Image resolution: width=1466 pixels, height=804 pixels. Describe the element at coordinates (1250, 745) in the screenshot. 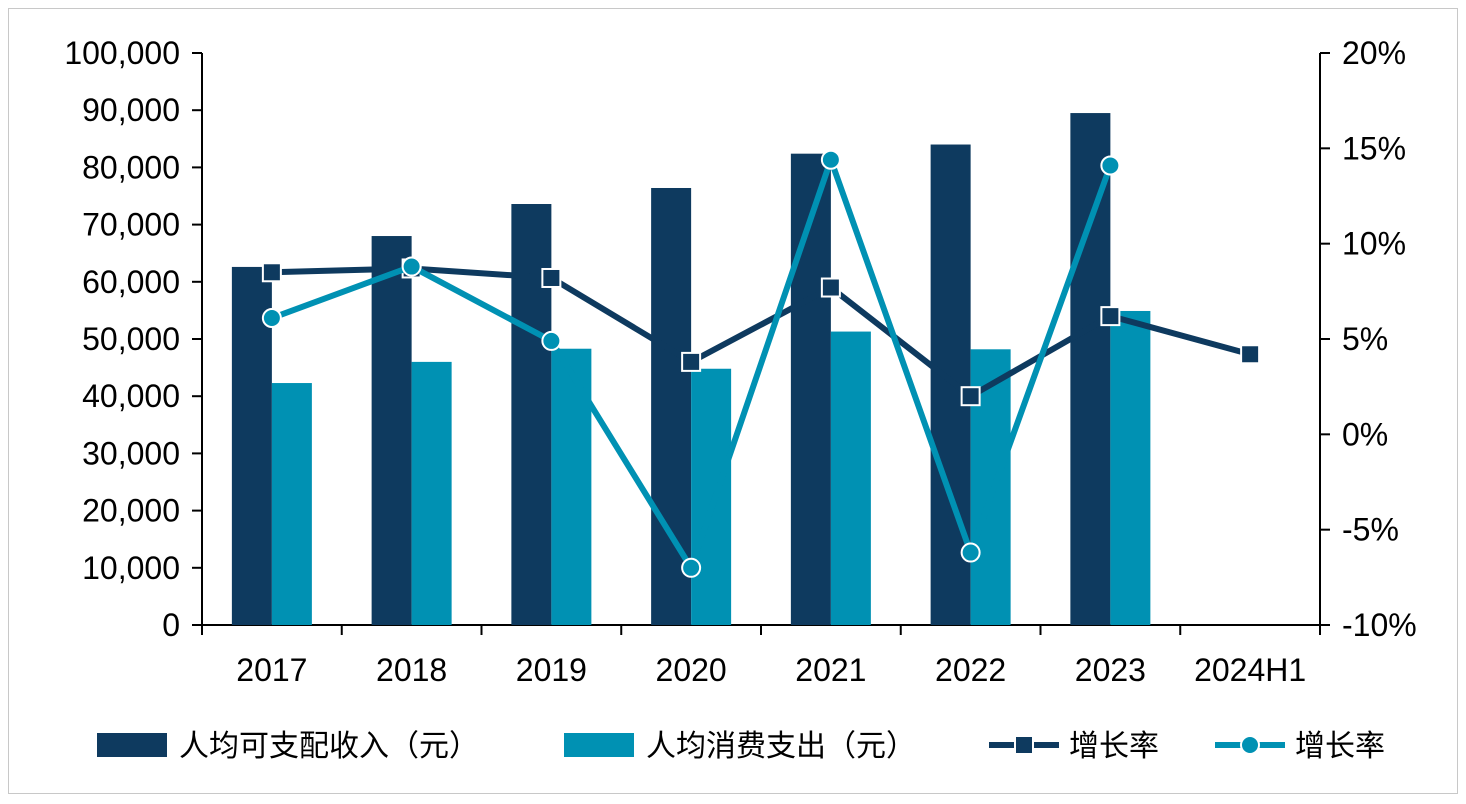

I see `legend-circle-marker` at that location.